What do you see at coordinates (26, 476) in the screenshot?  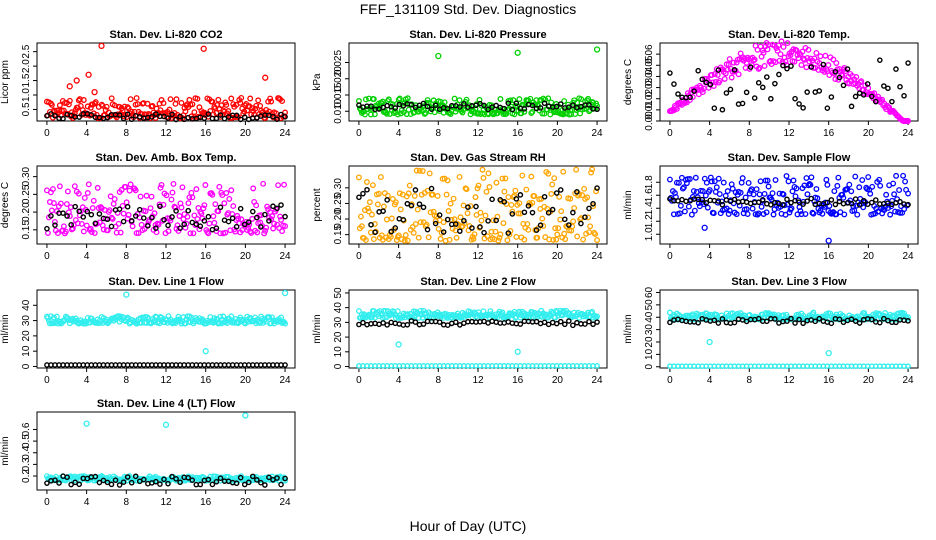 I see `y-tick-label: 0.2` at bounding box center [26, 476].